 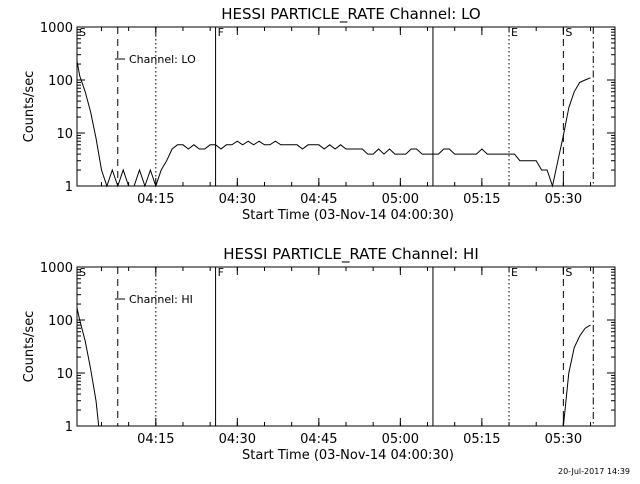 What do you see at coordinates (162, 59) in the screenshot?
I see `legend-entry: Channel: LO` at bounding box center [162, 59].